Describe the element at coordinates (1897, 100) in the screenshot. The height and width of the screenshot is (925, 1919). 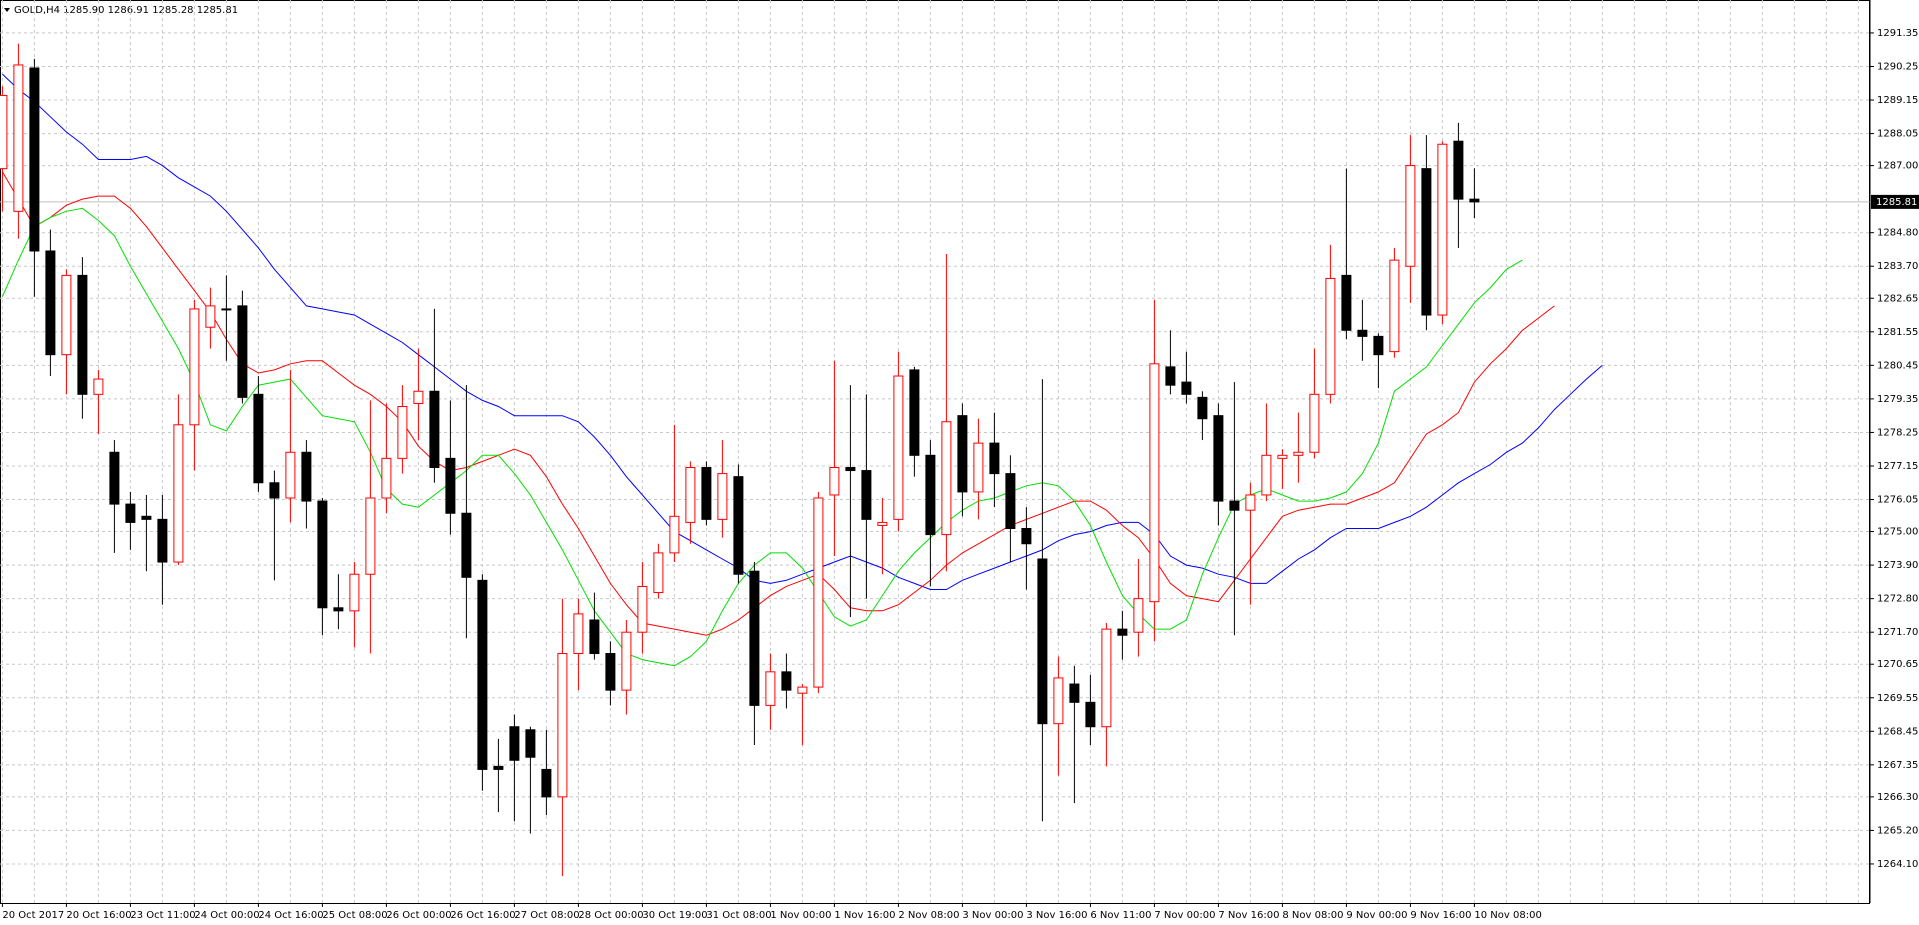
I see `y-tick-label: 1289.15` at that location.